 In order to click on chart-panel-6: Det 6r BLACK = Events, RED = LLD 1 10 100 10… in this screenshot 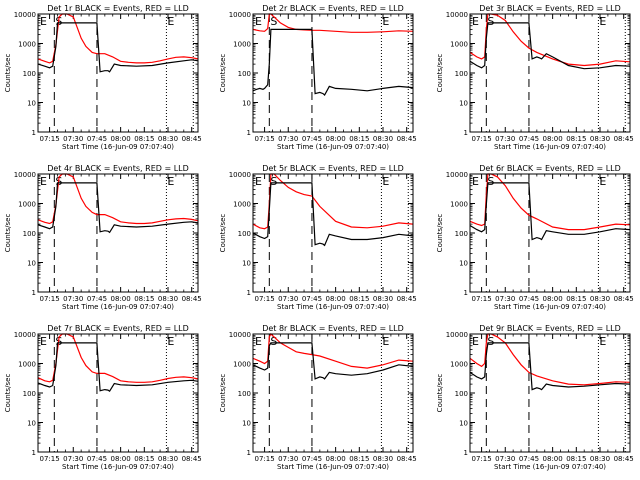, I will do `click(535, 237)`.